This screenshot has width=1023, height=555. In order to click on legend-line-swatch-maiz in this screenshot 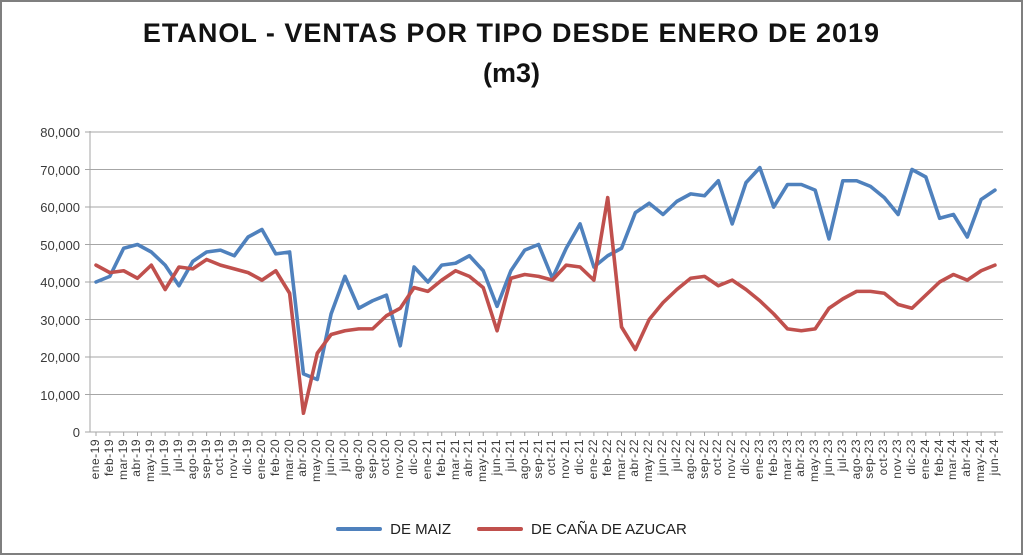, I will do `click(359, 529)`.